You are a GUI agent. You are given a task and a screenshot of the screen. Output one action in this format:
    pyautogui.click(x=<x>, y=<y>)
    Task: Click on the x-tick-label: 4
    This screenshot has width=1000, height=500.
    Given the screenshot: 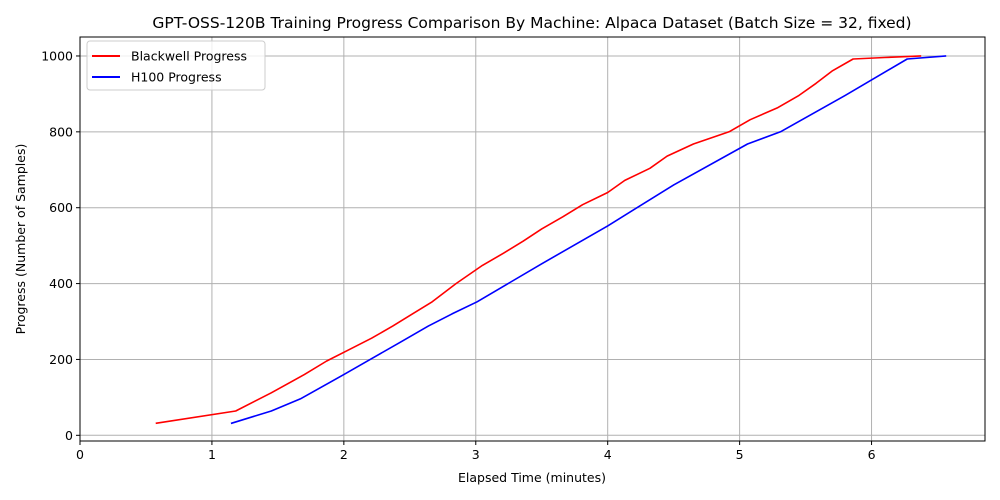 What is the action you would take?
    pyautogui.click(x=608, y=454)
    